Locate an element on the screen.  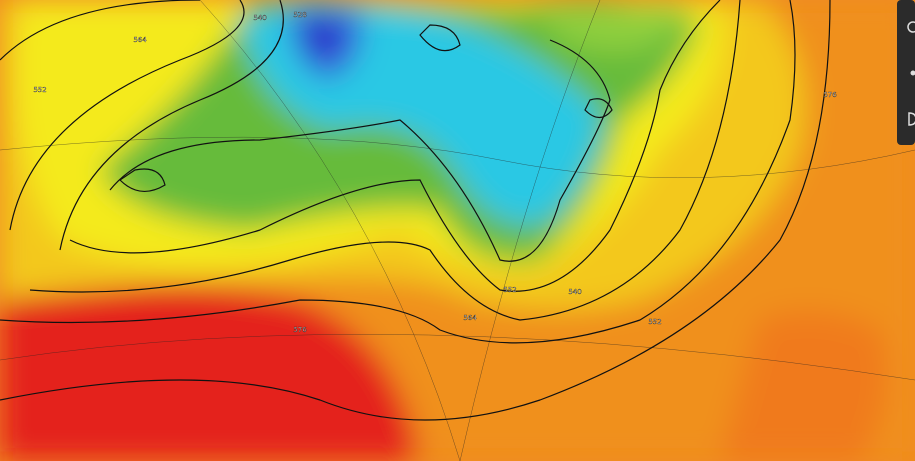
contour-label: 528 is located at coordinates (299, 15).